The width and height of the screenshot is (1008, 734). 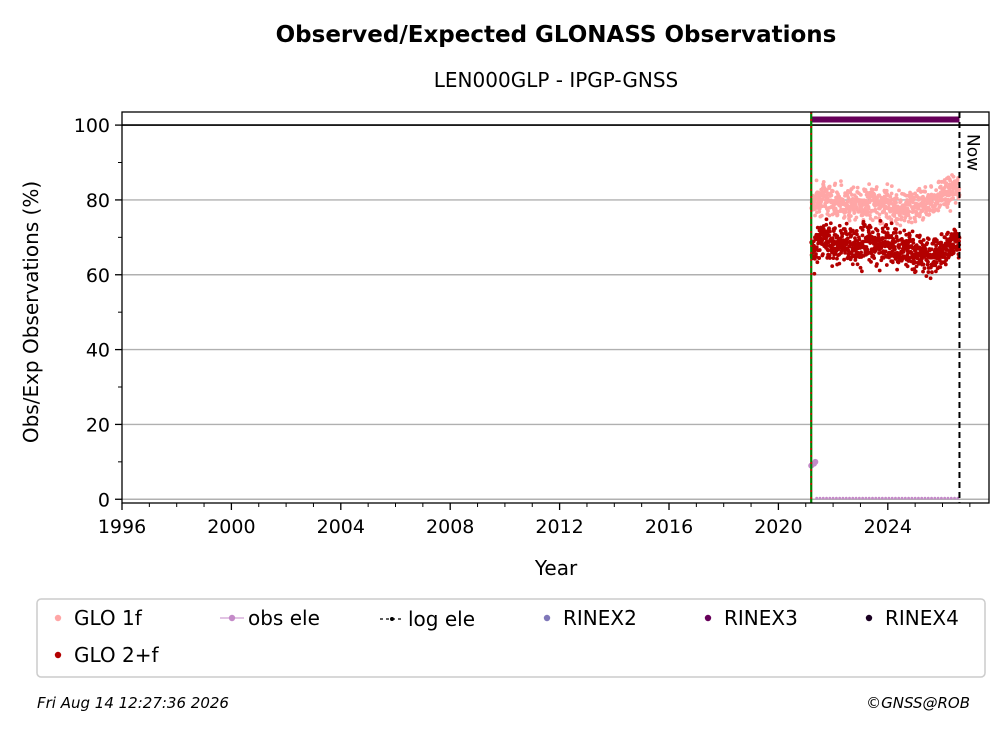 What do you see at coordinates (133, 703) in the screenshot?
I see `footer-timestamp: Fri Aug 14 12:27:36 2026` at bounding box center [133, 703].